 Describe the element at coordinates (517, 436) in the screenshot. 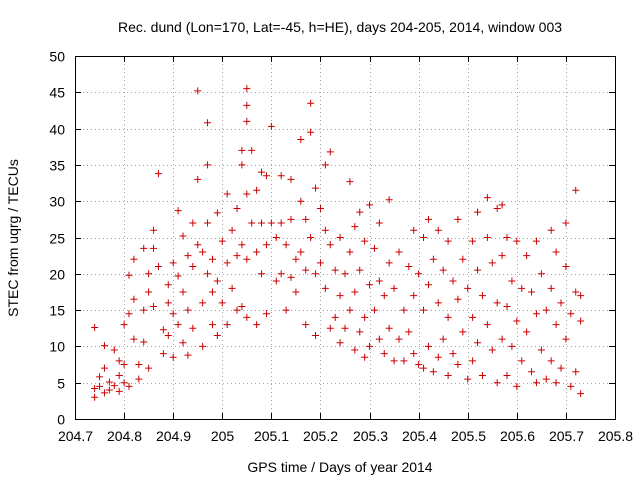

I see `x-tick-label: 205.6` at that location.